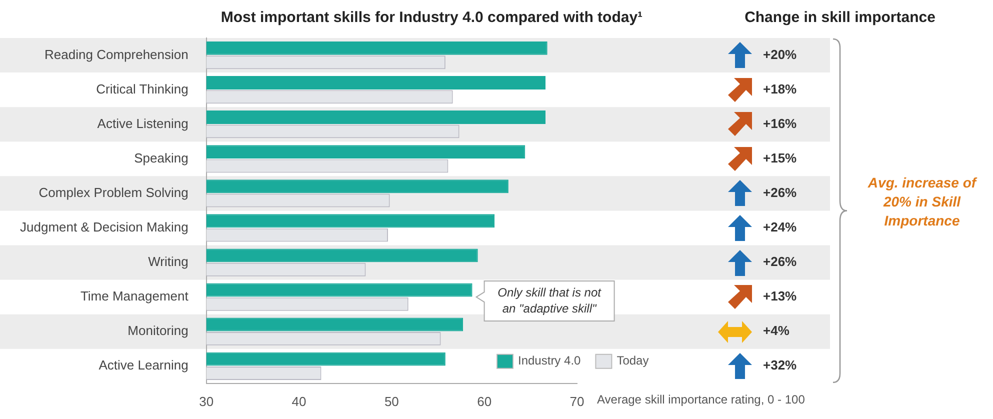  Describe the element at coordinates (116, 54) in the screenshot. I see `y-tick-label: Reading Comprehension` at that location.